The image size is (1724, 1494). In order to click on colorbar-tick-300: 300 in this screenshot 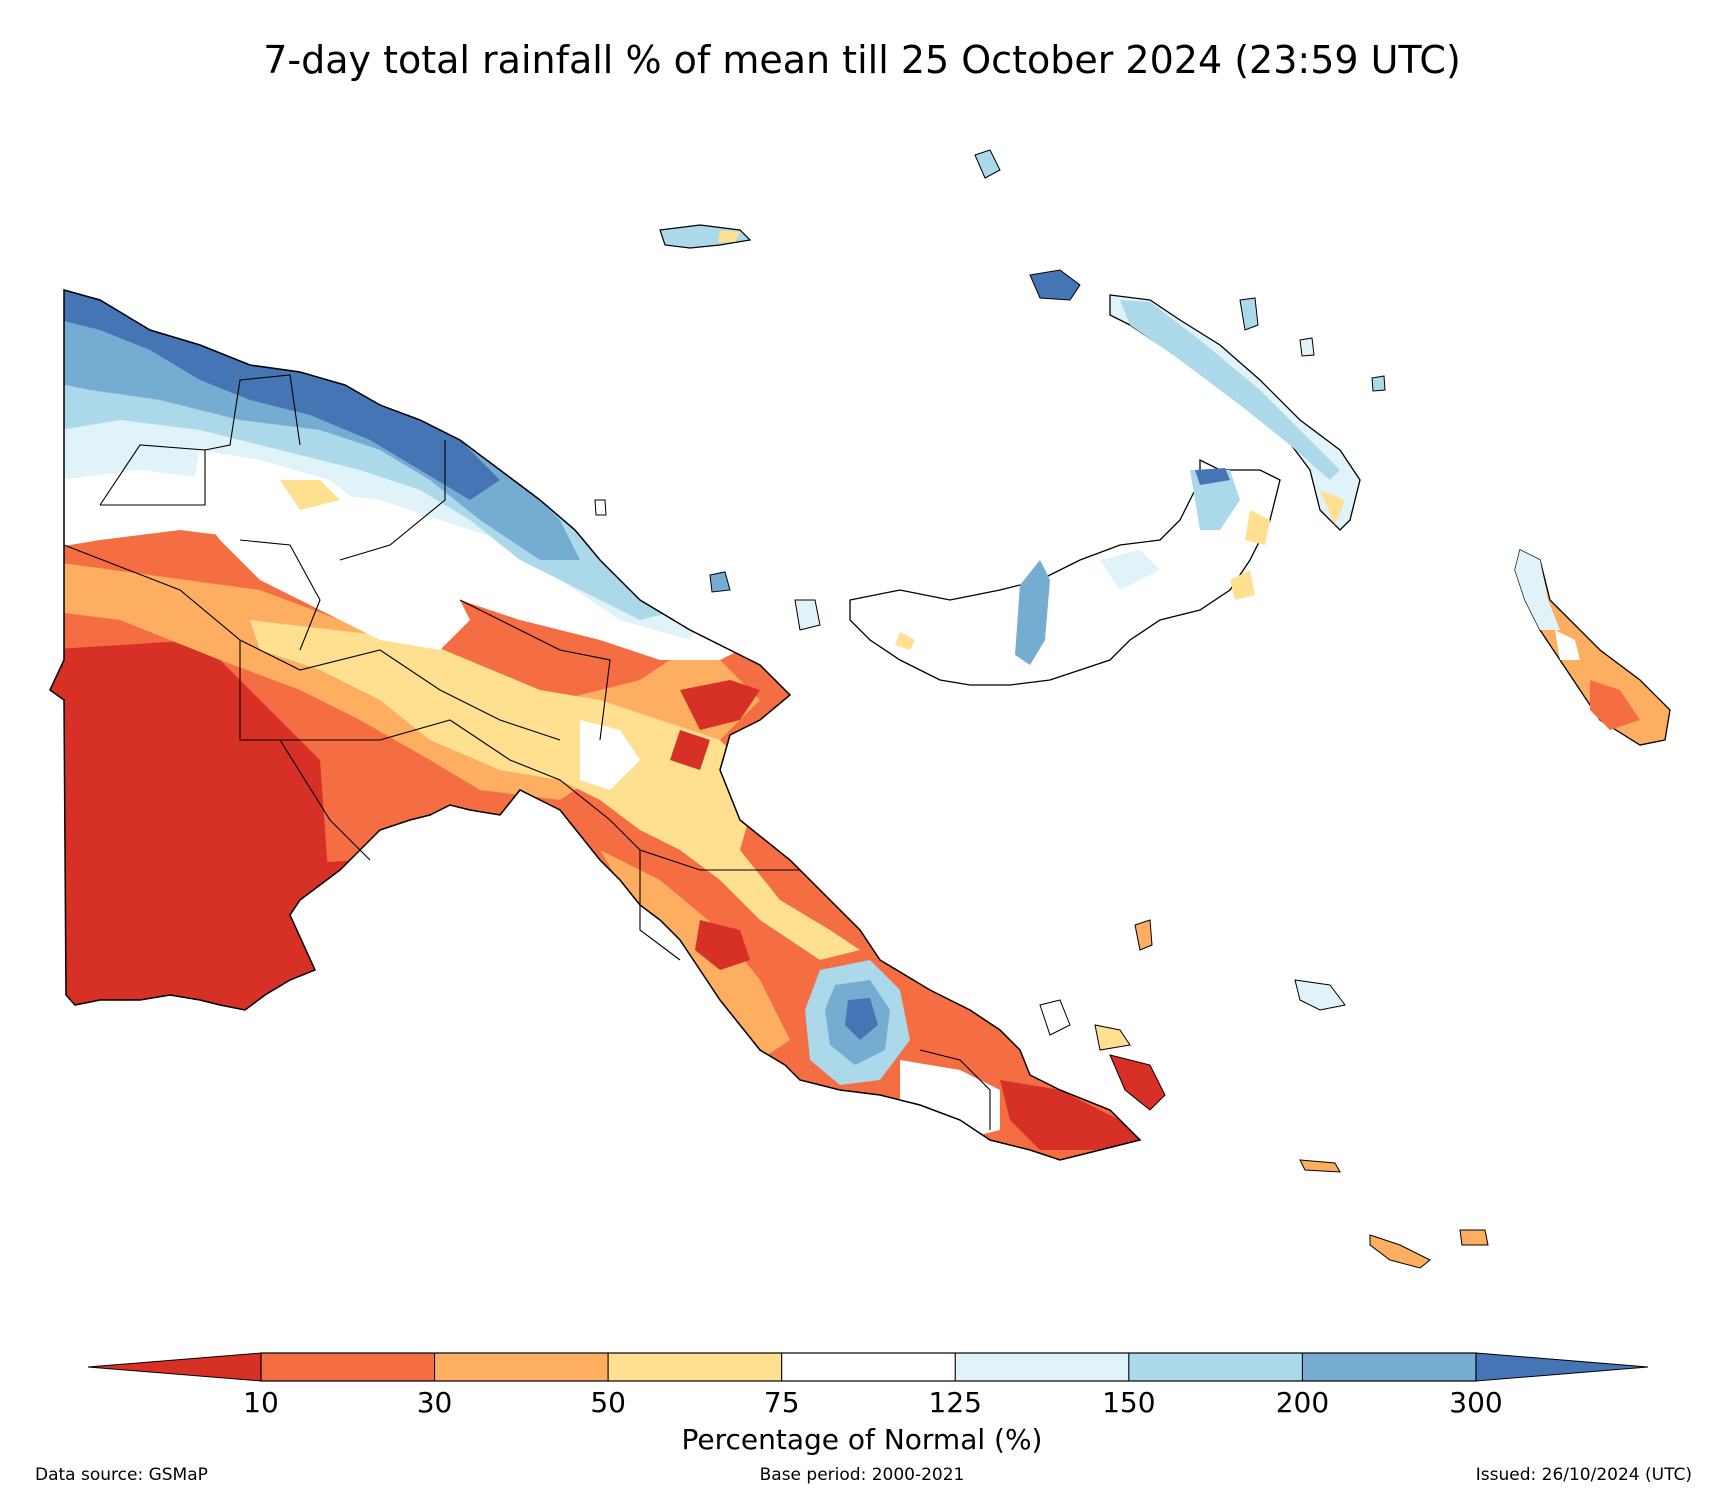, I will do `click(1476, 1402)`.